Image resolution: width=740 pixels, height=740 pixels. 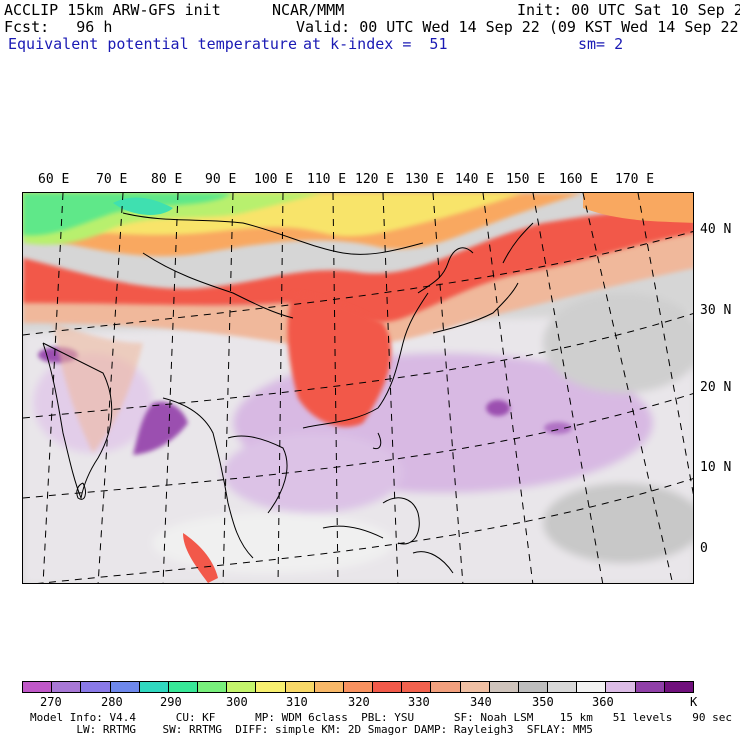 What do you see at coordinates (526, 179) in the screenshot?
I see `lon-label: 150 E` at bounding box center [526, 179].